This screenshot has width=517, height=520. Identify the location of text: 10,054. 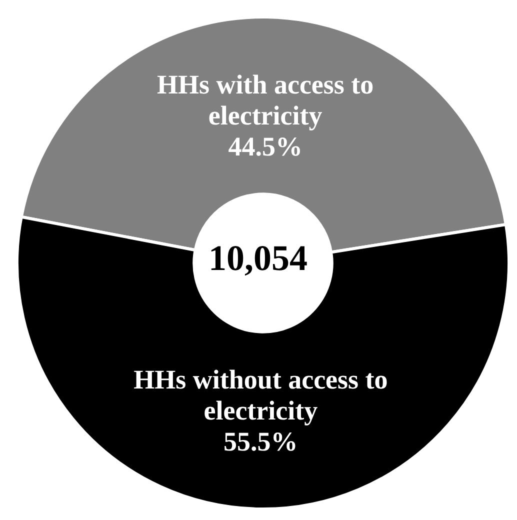
(258, 258).